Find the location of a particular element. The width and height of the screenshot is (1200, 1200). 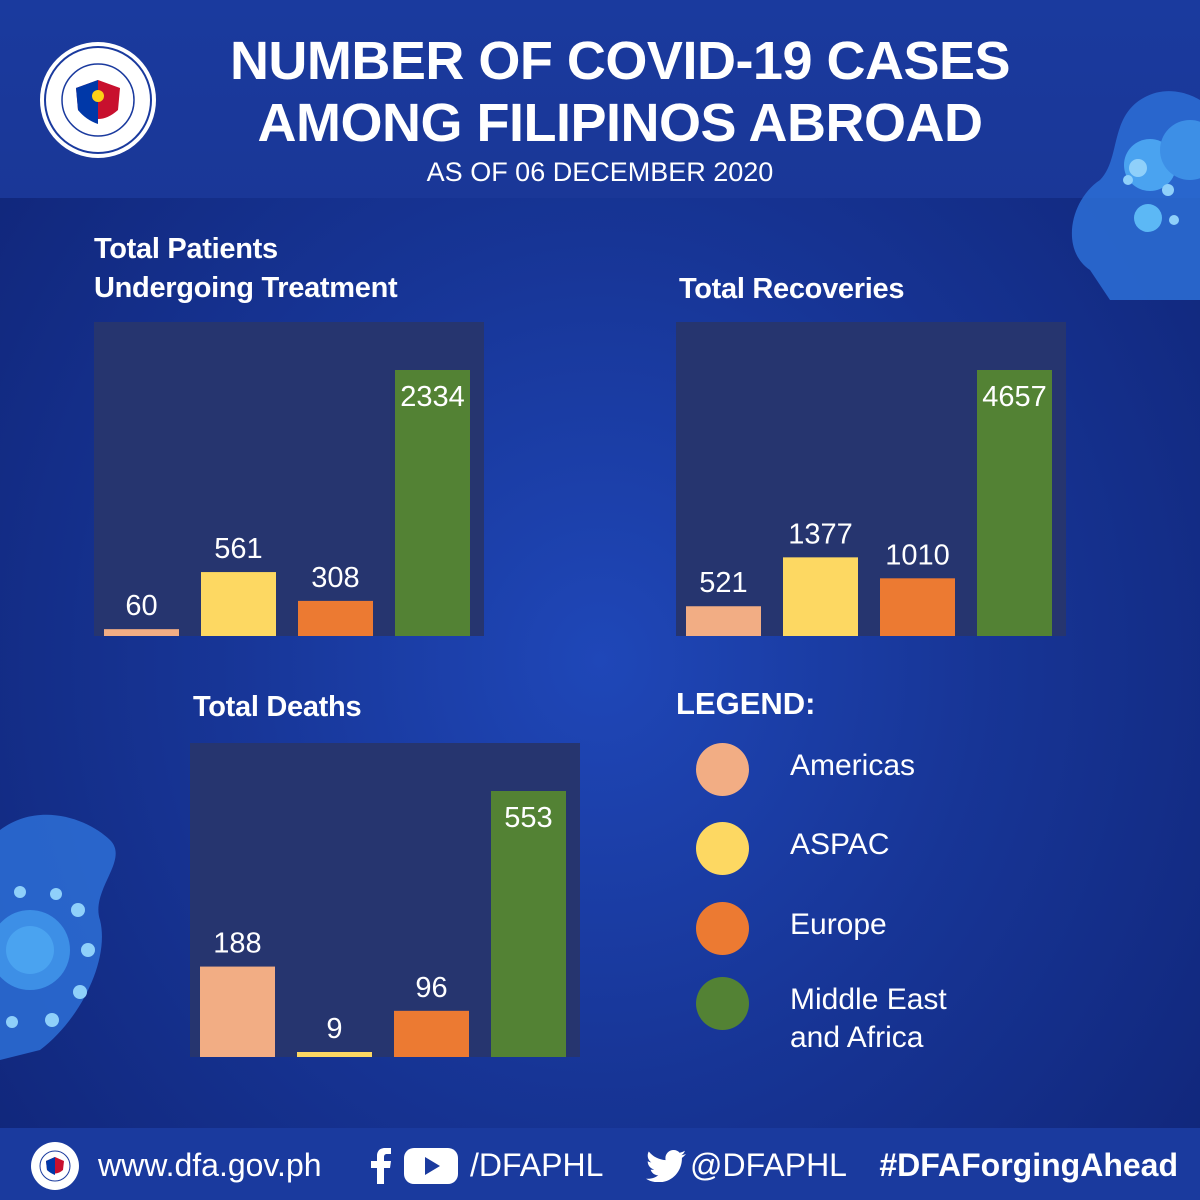

legend-label-aspac: ASPAC is located at coordinates (840, 844).